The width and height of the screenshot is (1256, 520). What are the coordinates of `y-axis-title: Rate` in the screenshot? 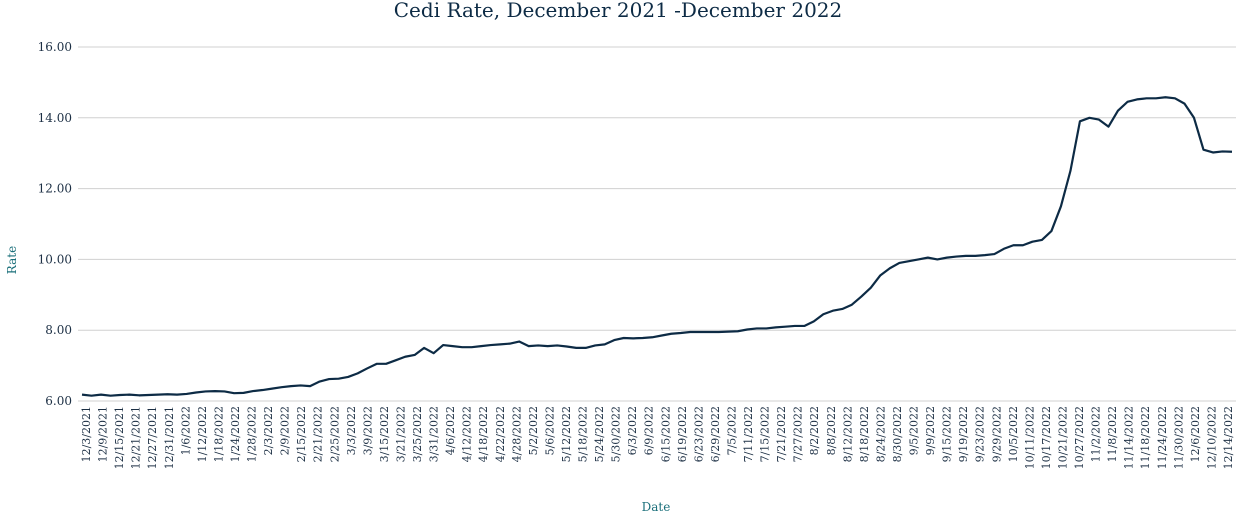 It's located at (12, 260).